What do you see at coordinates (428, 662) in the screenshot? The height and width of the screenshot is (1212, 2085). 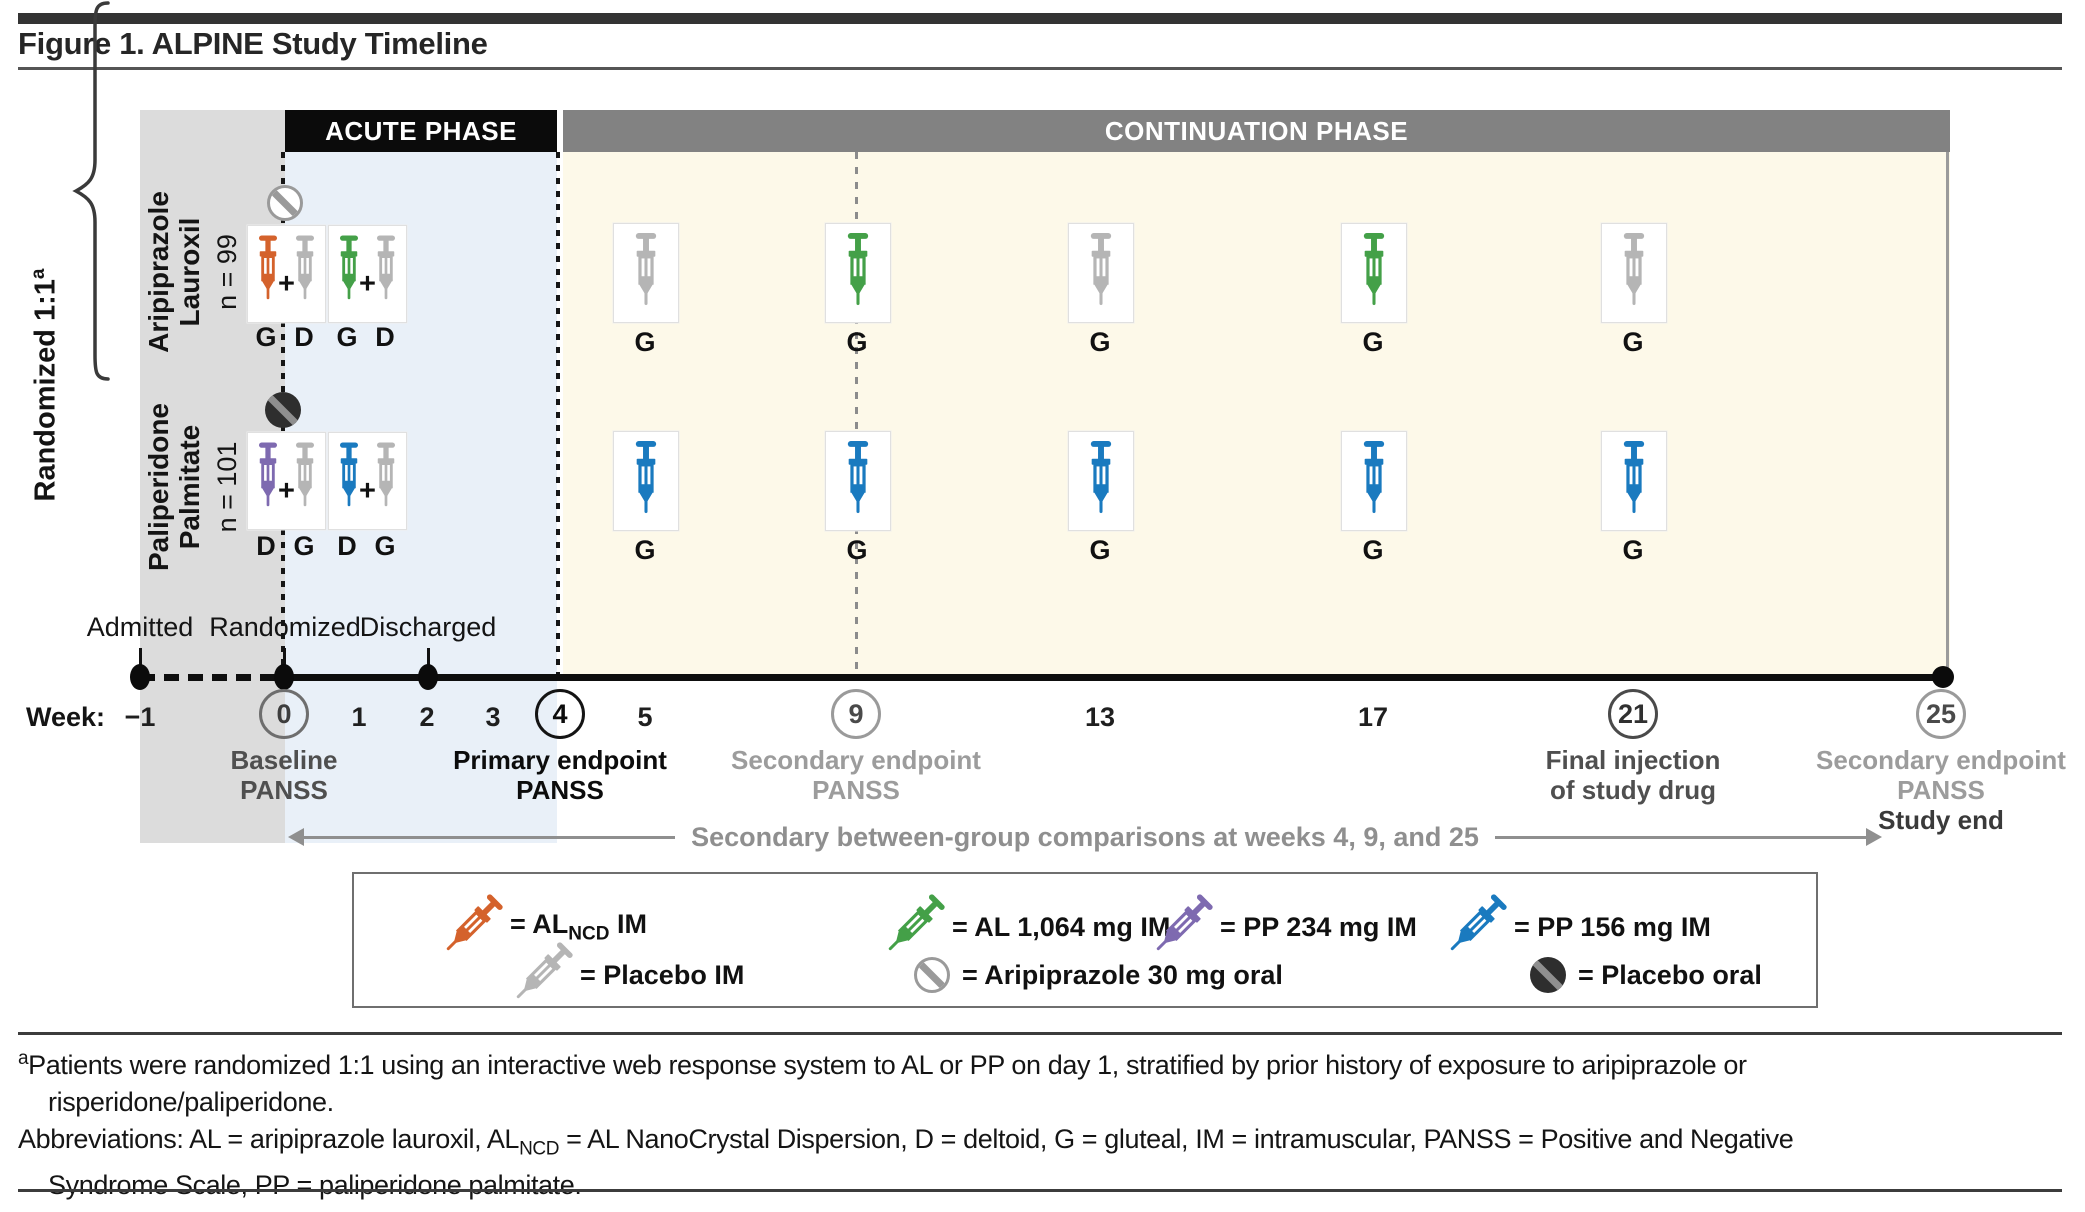 I see `discharged-tick` at bounding box center [428, 662].